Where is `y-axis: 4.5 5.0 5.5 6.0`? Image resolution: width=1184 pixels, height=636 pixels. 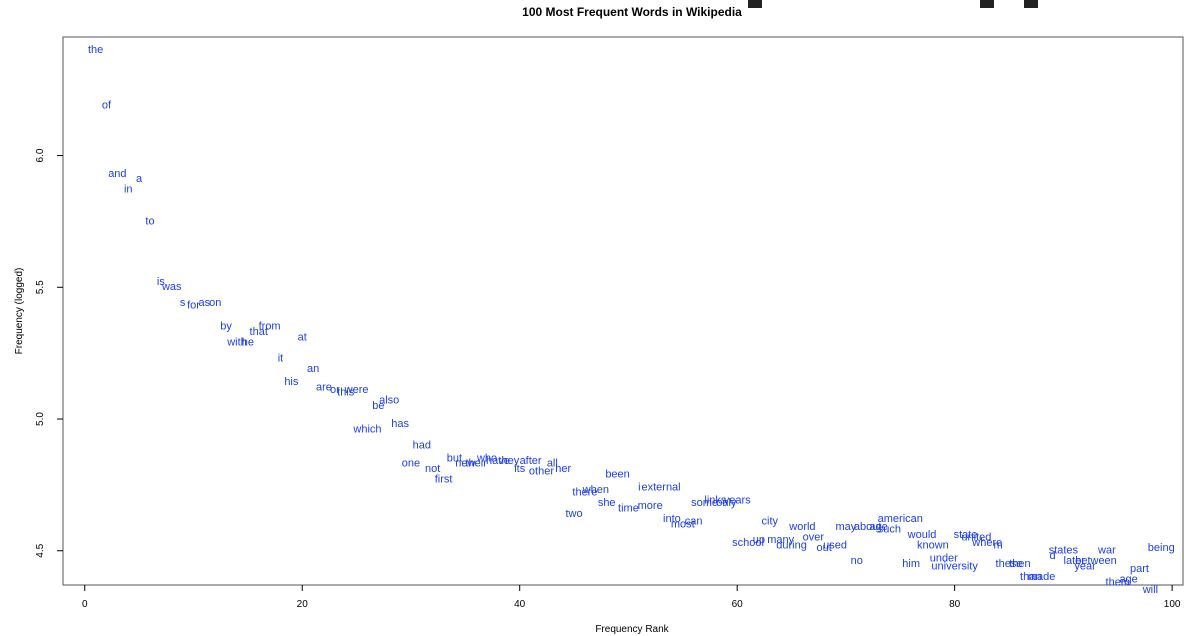
y-axis: 4.5 5.0 5.5 6.0 is located at coordinates (49, 353).